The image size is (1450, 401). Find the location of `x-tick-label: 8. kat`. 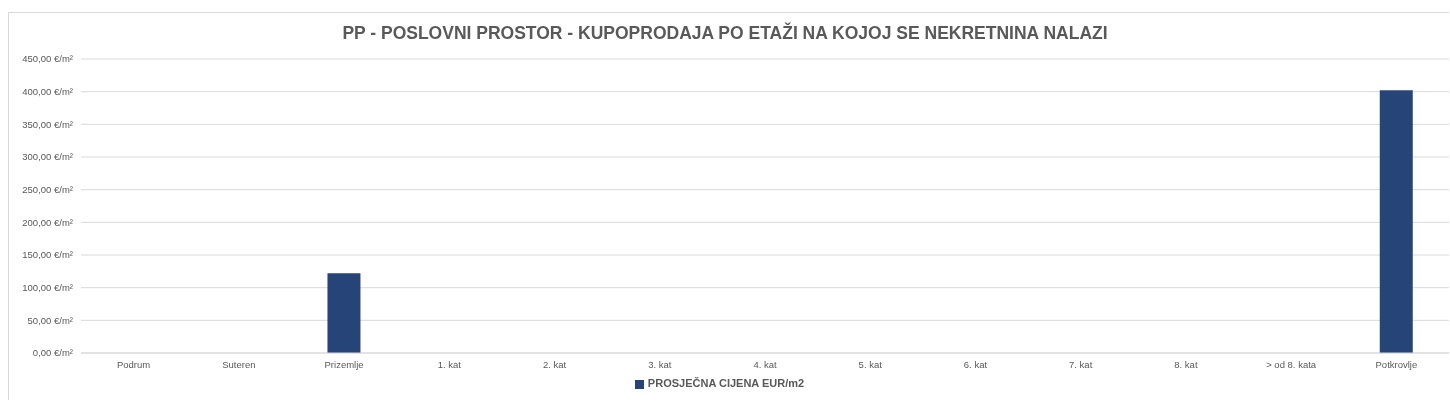

x-tick-label: 8. kat is located at coordinates (1186, 364).